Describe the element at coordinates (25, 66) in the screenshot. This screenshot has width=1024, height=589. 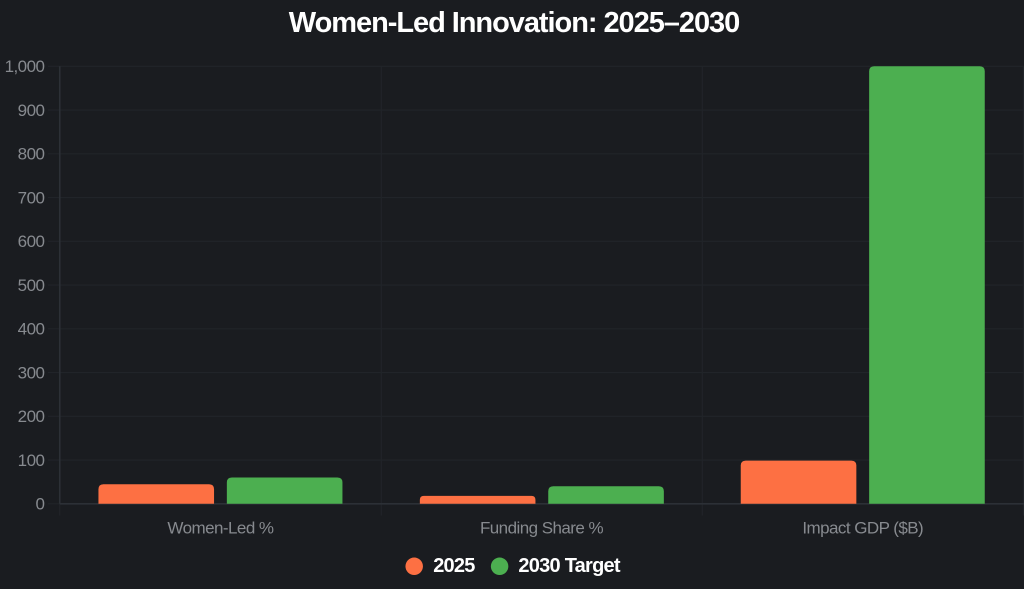
I see `svg-text: 1,000` at that location.